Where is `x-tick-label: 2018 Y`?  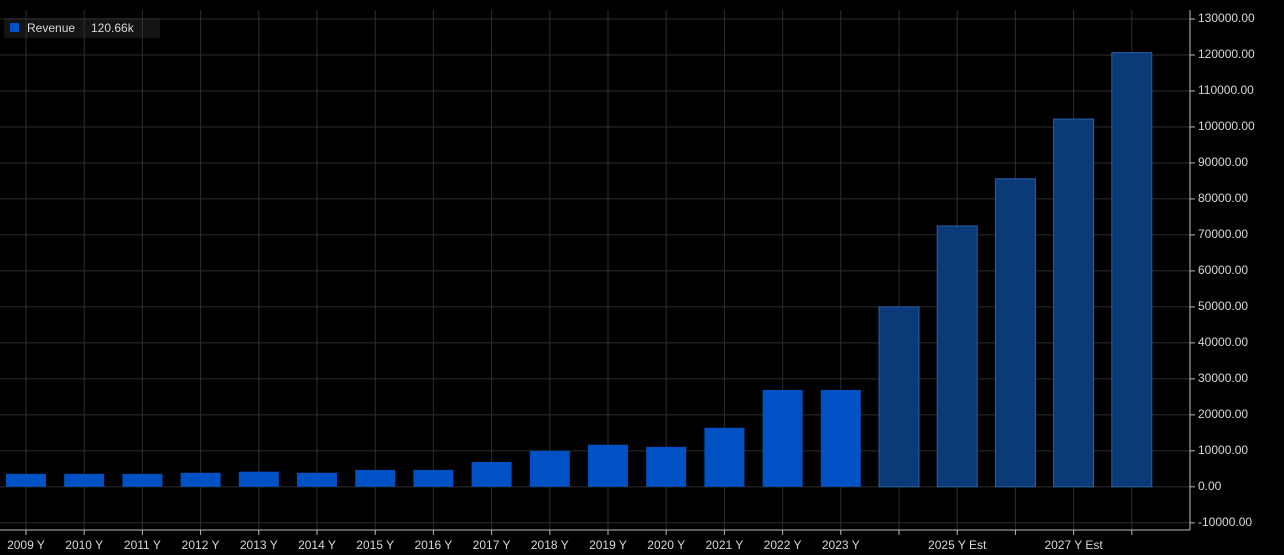 x-tick-label: 2018 Y is located at coordinates (550, 545).